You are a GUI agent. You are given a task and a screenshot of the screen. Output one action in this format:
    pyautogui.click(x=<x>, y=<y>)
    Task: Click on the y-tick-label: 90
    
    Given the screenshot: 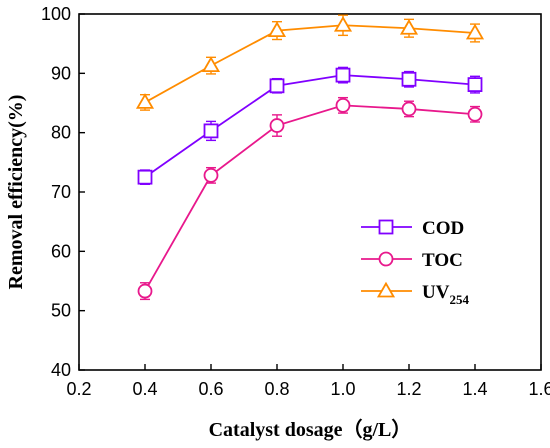 What is the action you would take?
    pyautogui.click(x=61, y=73)
    